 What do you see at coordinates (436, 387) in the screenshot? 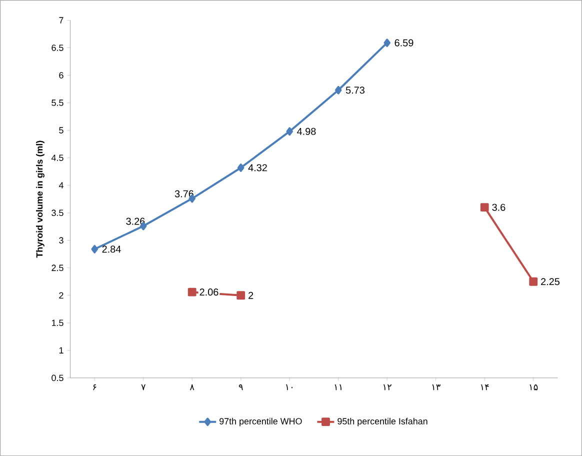
I see `x-tick-label: ۱۳` at bounding box center [436, 387].